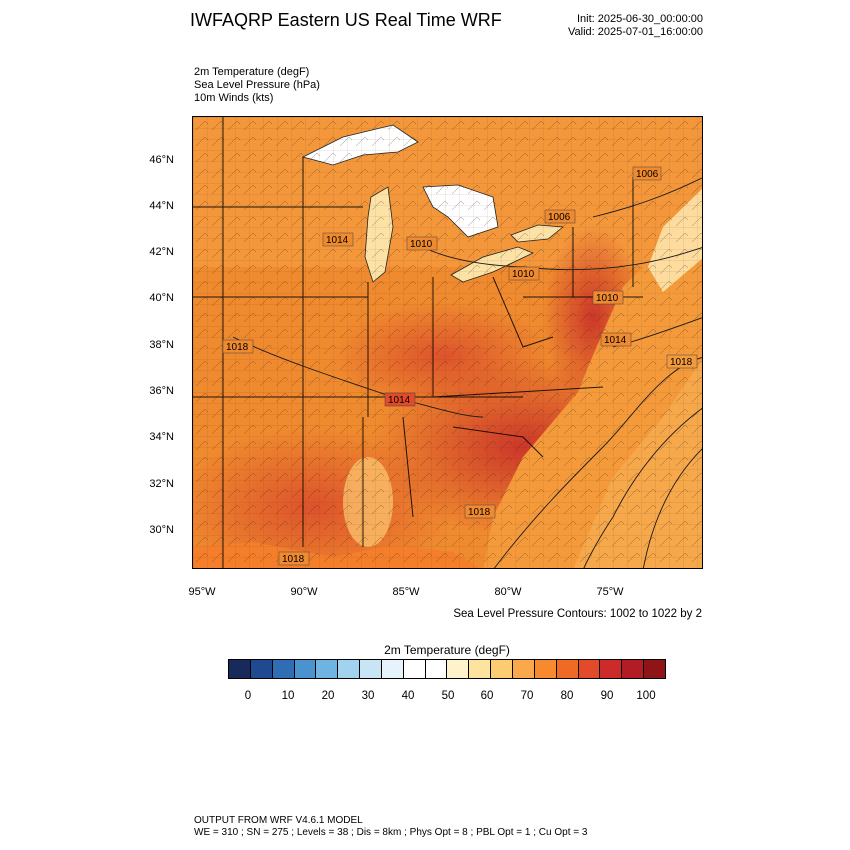 The image size is (850, 850). What do you see at coordinates (646, 696) in the screenshot?
I see `colorbar-label: 100` at bounding box center [646, 696].